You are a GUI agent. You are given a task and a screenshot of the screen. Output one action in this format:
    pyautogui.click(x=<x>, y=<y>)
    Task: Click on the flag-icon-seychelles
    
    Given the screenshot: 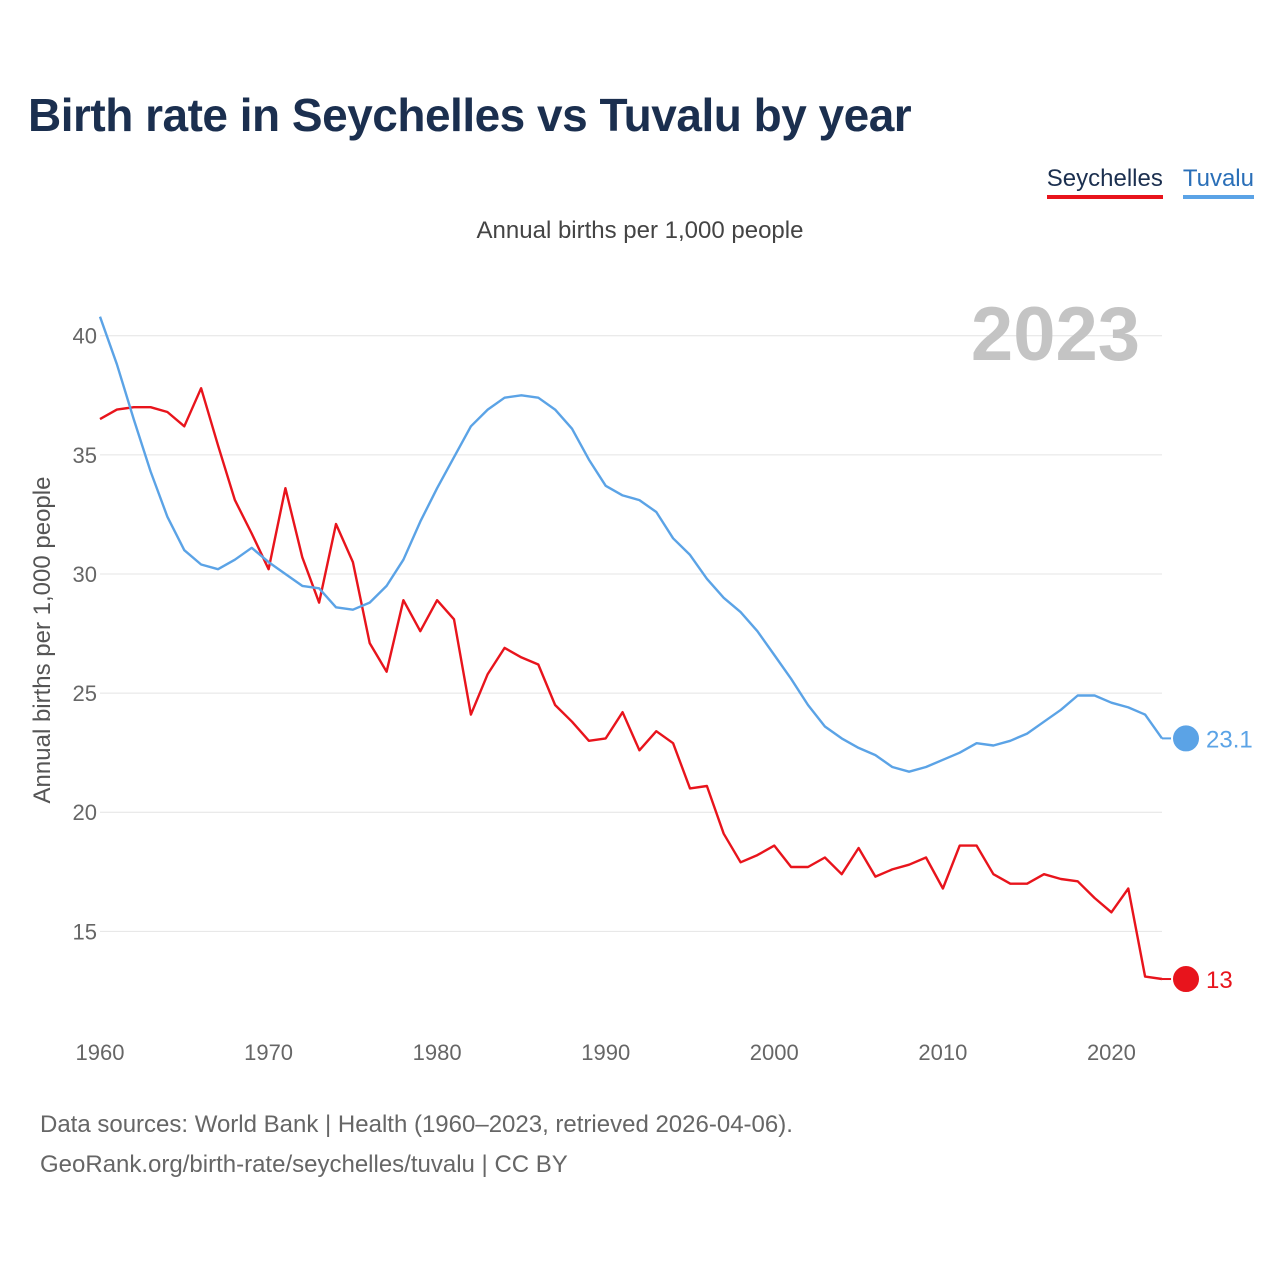 What is the action you would take?
    pyautogui.click(x=1186, y=979)
    